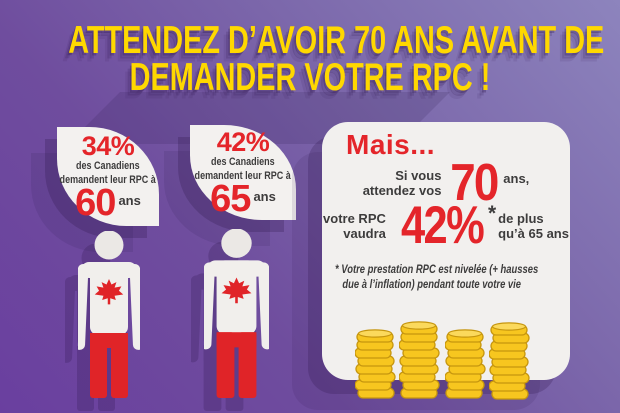  Describe the element at coordinates (521, 218) in the screenshot. I see `statement-suffix-line-1: de plus` at that location.